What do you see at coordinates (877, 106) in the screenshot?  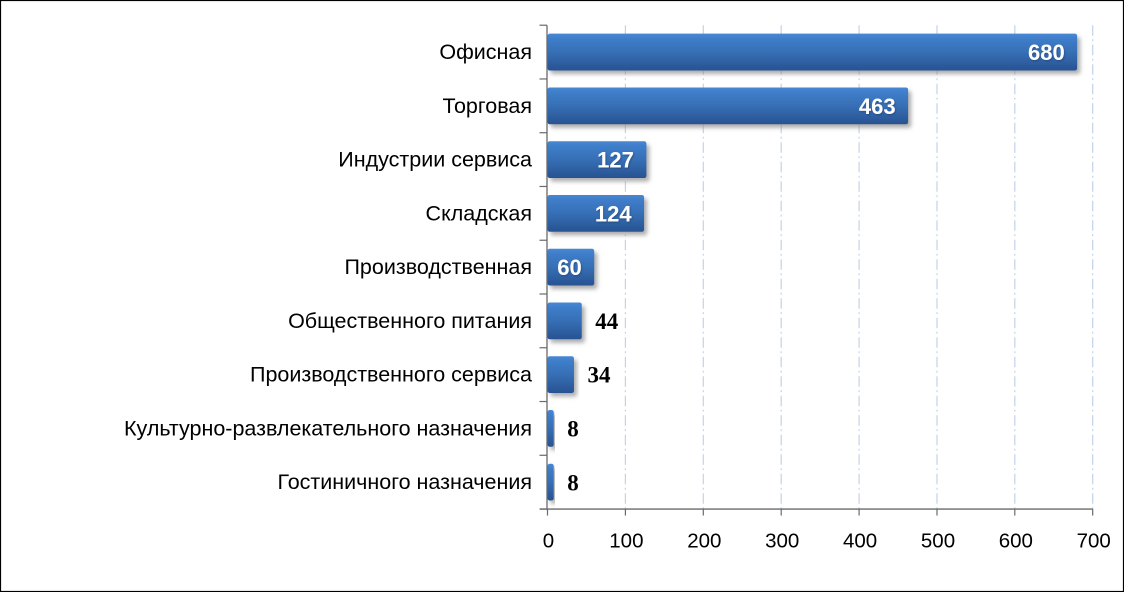 I see `svg-text: 463` at bounding box center [877, 106].